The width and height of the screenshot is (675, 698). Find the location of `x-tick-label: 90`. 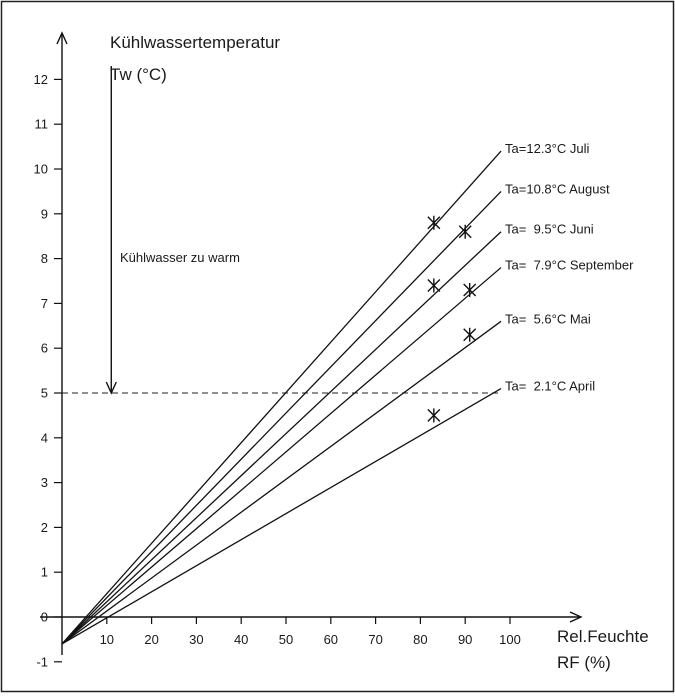

x-tick-label: 90 is located at coordinates (465, 639).